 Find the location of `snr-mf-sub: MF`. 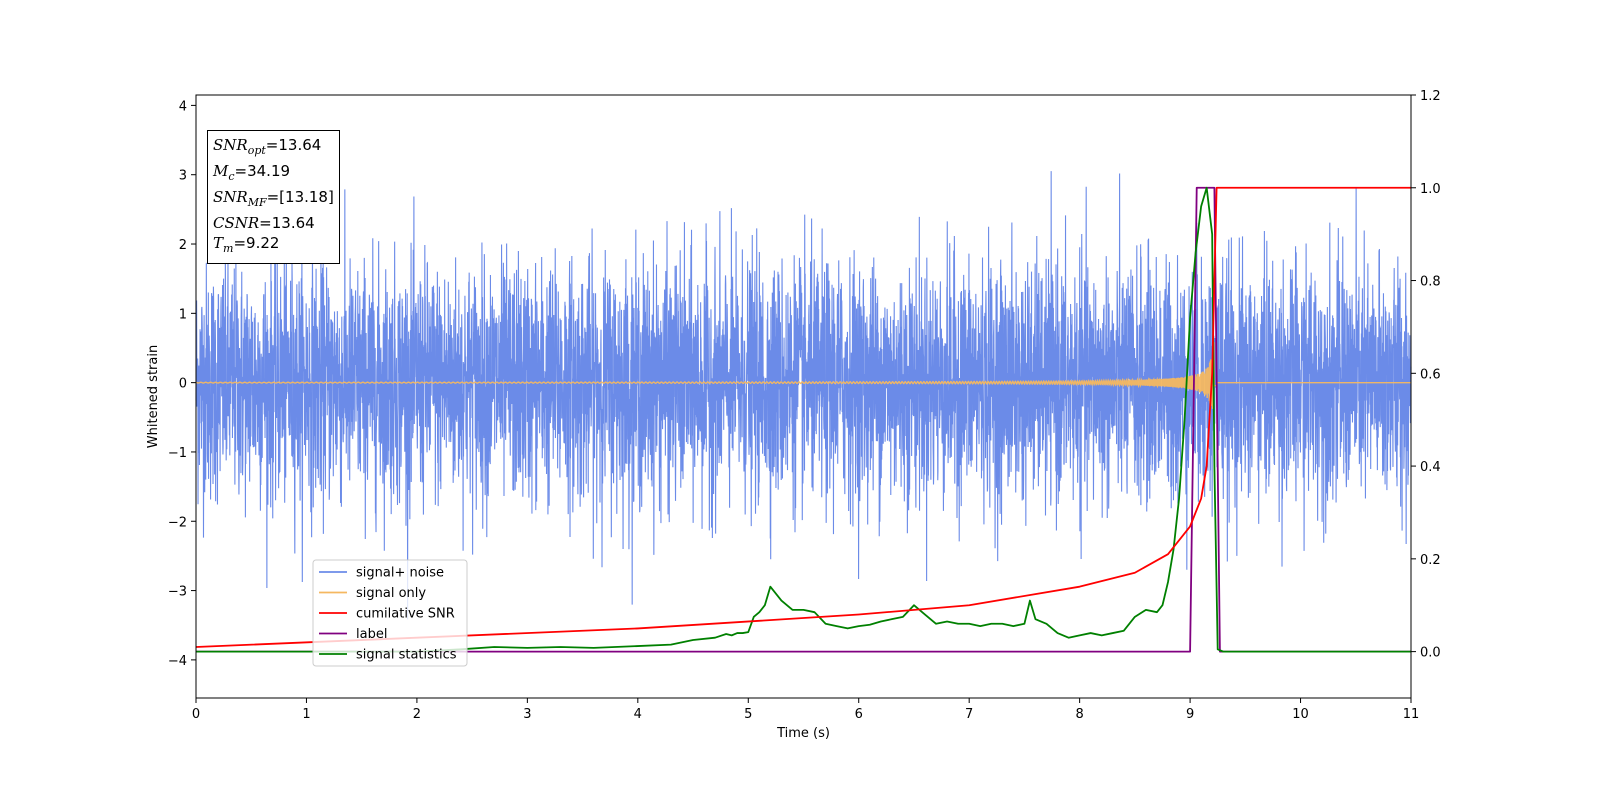

snr-mf-sub: MF is located at coordinates (257, 202).